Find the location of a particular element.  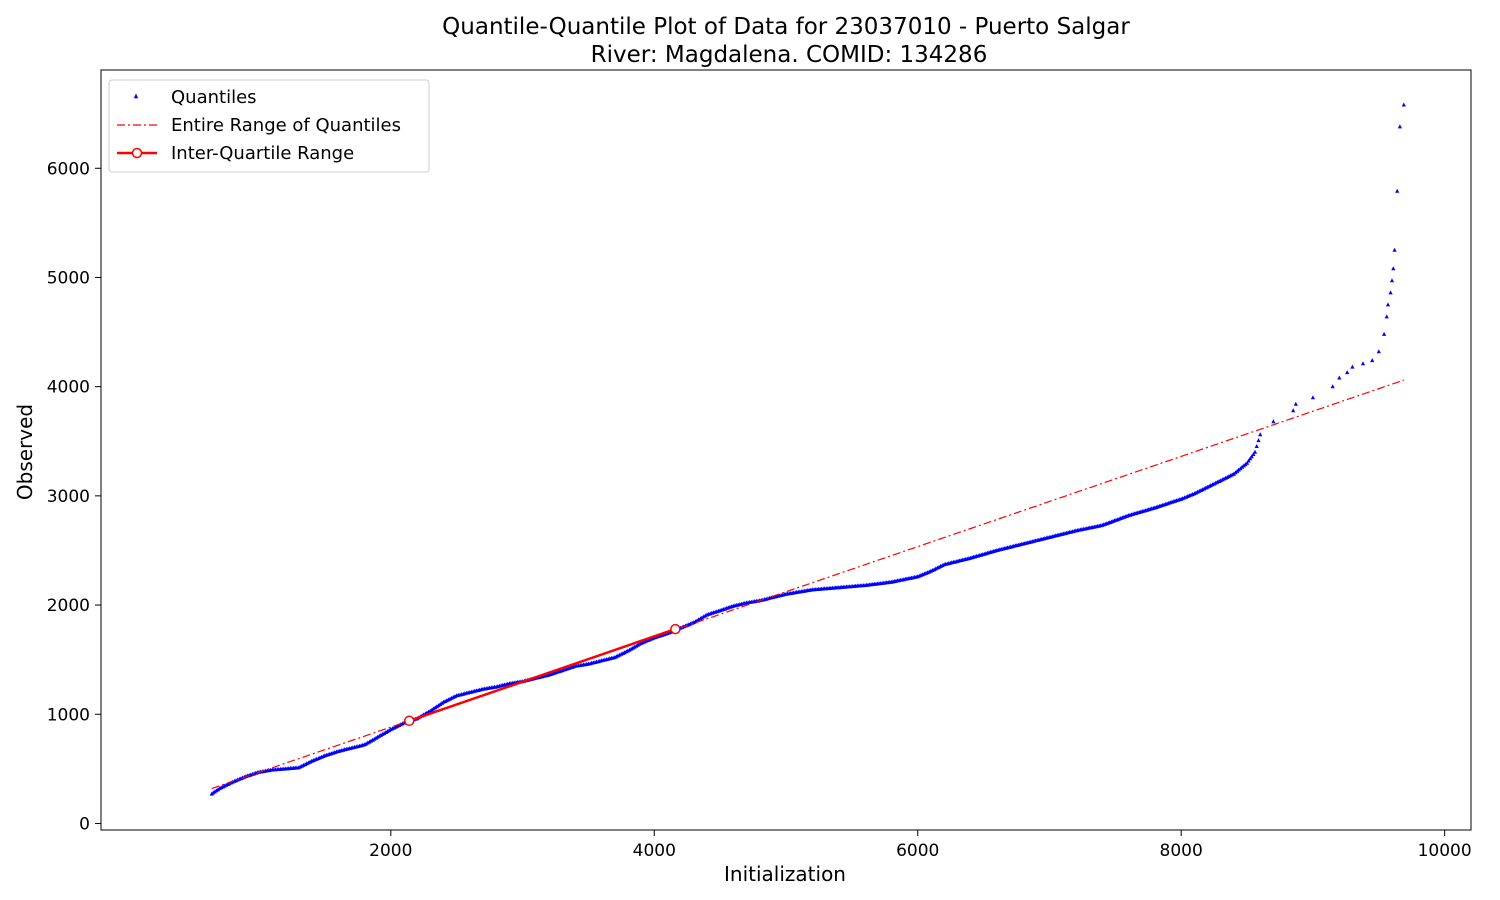

legend-label-inter-quartile: Inter-Quartile Range is located at coordinates (262, 153).